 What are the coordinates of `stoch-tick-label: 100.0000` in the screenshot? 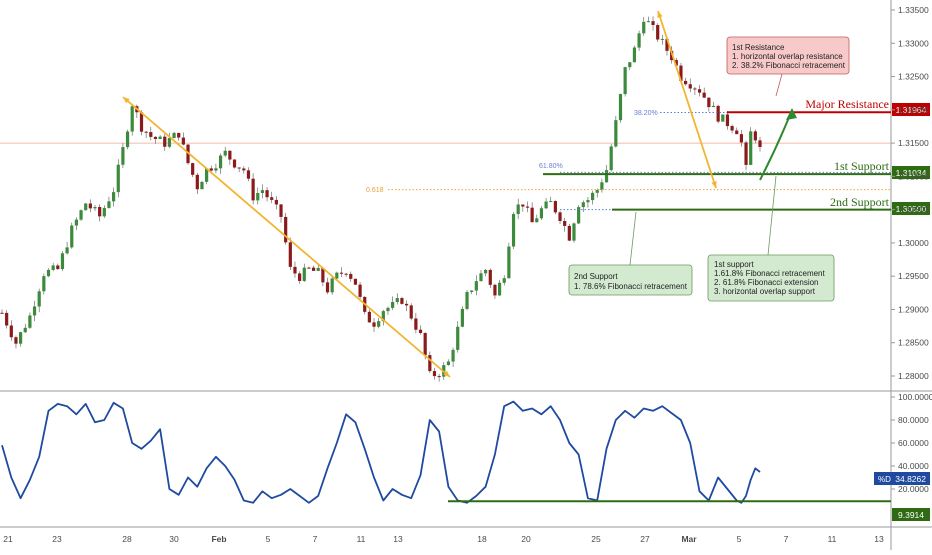 It's located at (915, 397).